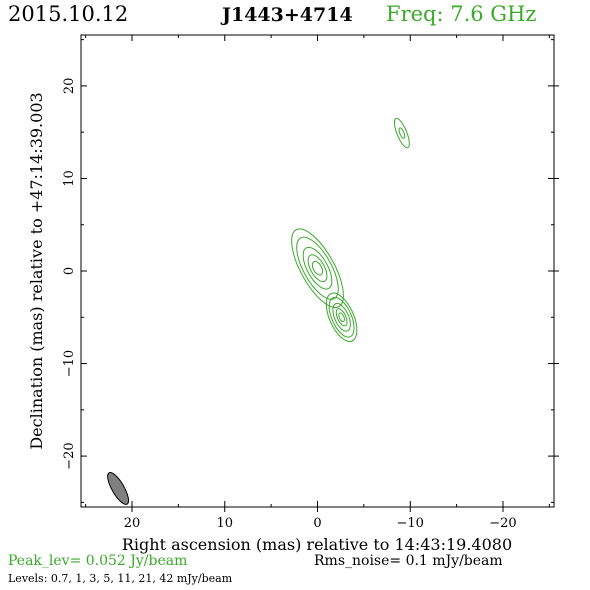 This screenshot has height=590, width=590. Describe the element at coordinates (98, 561) in the screenshot. I see `peak-level: Peak_lev= 0.052 Jy/beam` at that location.